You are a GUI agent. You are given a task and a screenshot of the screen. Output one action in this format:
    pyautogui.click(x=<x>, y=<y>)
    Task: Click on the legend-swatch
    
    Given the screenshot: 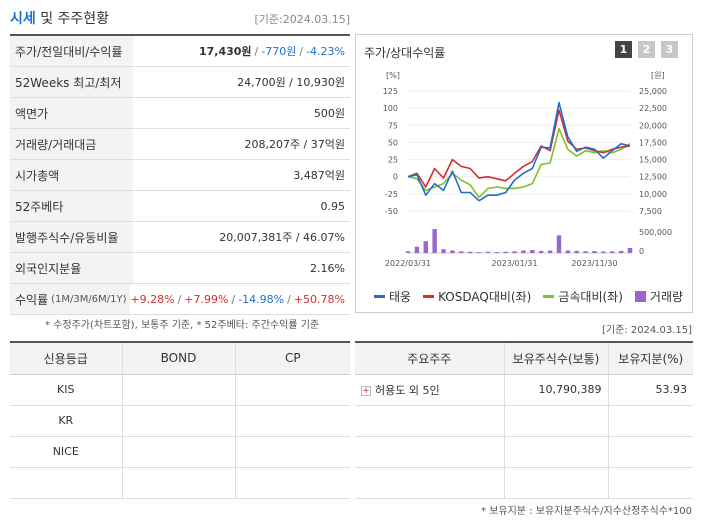 What is the action you would take?
    pyautogui.click(x=549, y=296)
    